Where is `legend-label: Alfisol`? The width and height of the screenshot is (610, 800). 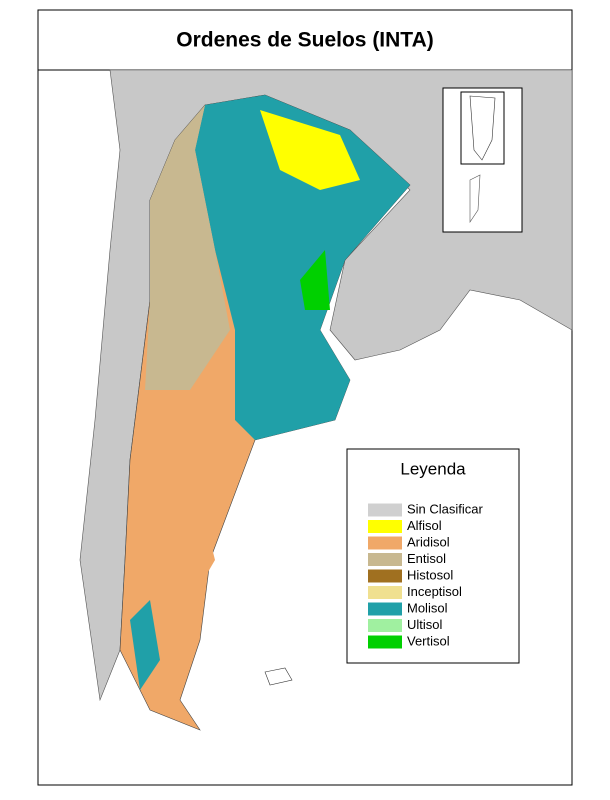 legend-label: Alfisol is located at coordinates (424, 525).